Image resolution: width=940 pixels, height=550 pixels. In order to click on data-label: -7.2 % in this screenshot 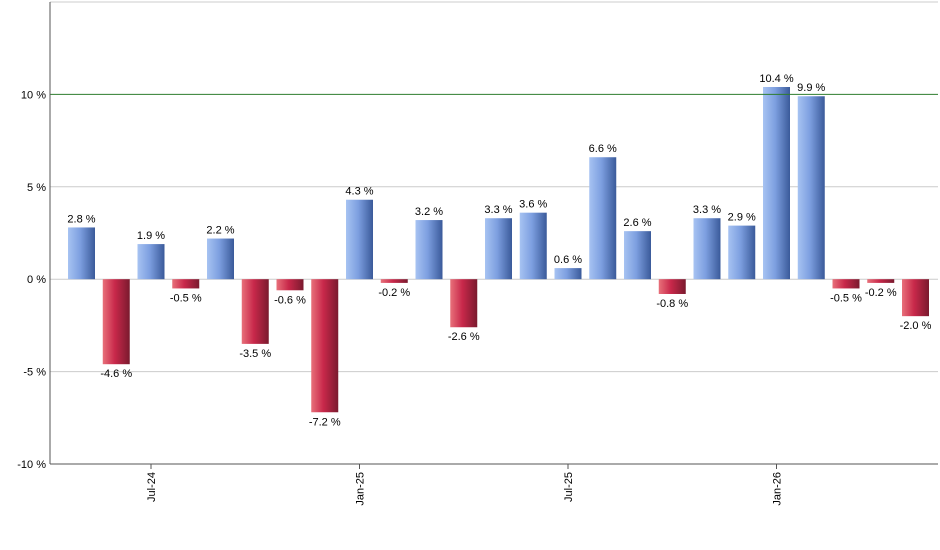, I will do `click(325, 422)`.